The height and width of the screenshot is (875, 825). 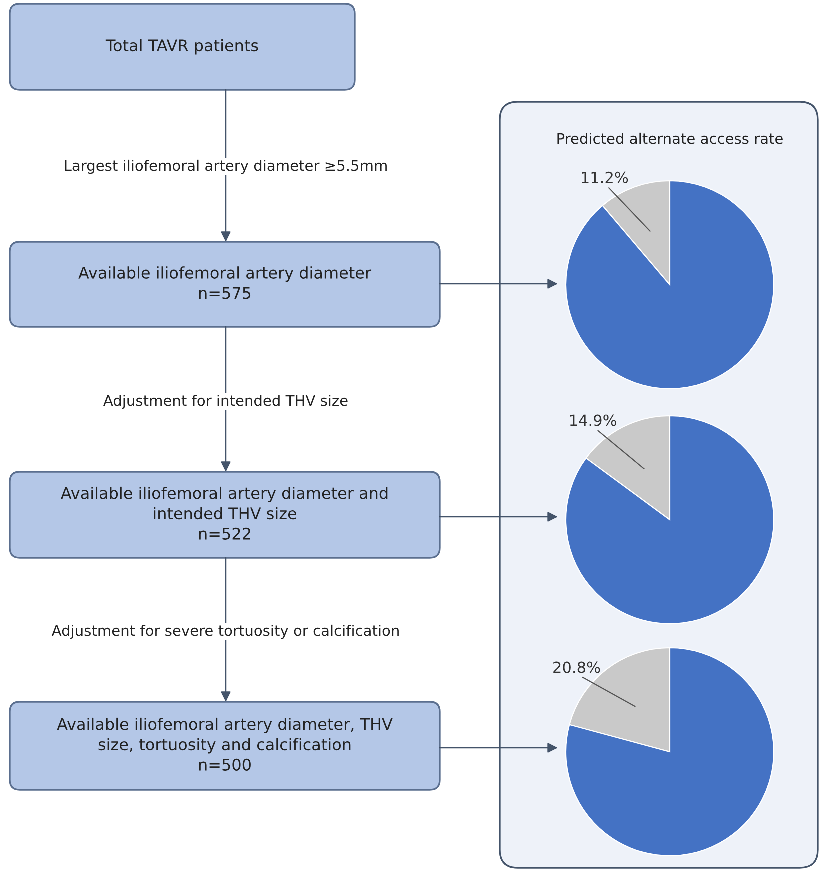 I want to click on text: Largest iliofemoral artery diameter ≥5.5mm, so click(x=226, y=167).